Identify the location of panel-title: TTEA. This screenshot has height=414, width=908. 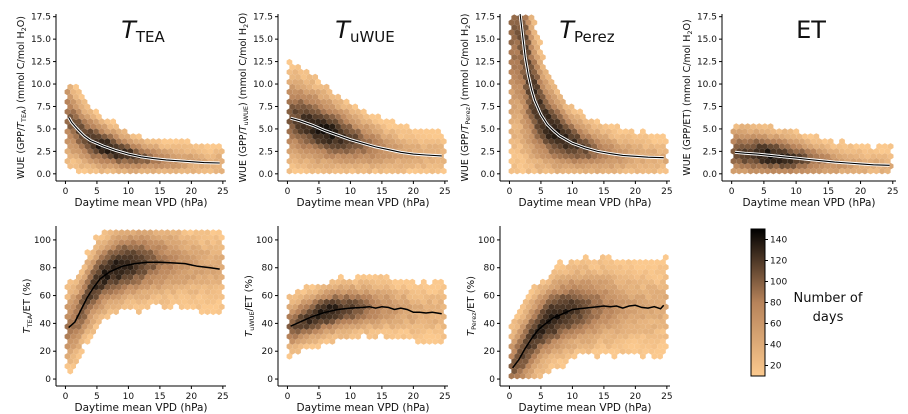
(143, 31).